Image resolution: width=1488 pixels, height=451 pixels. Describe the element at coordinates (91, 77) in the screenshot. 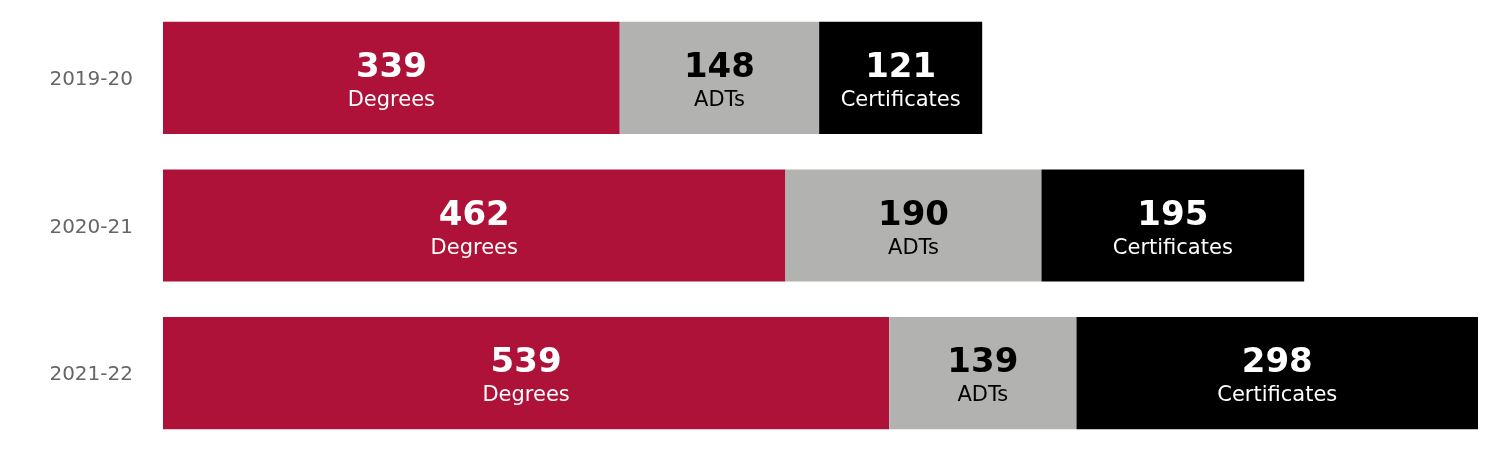

I see `y-tick-label: 2019-20` at that location.